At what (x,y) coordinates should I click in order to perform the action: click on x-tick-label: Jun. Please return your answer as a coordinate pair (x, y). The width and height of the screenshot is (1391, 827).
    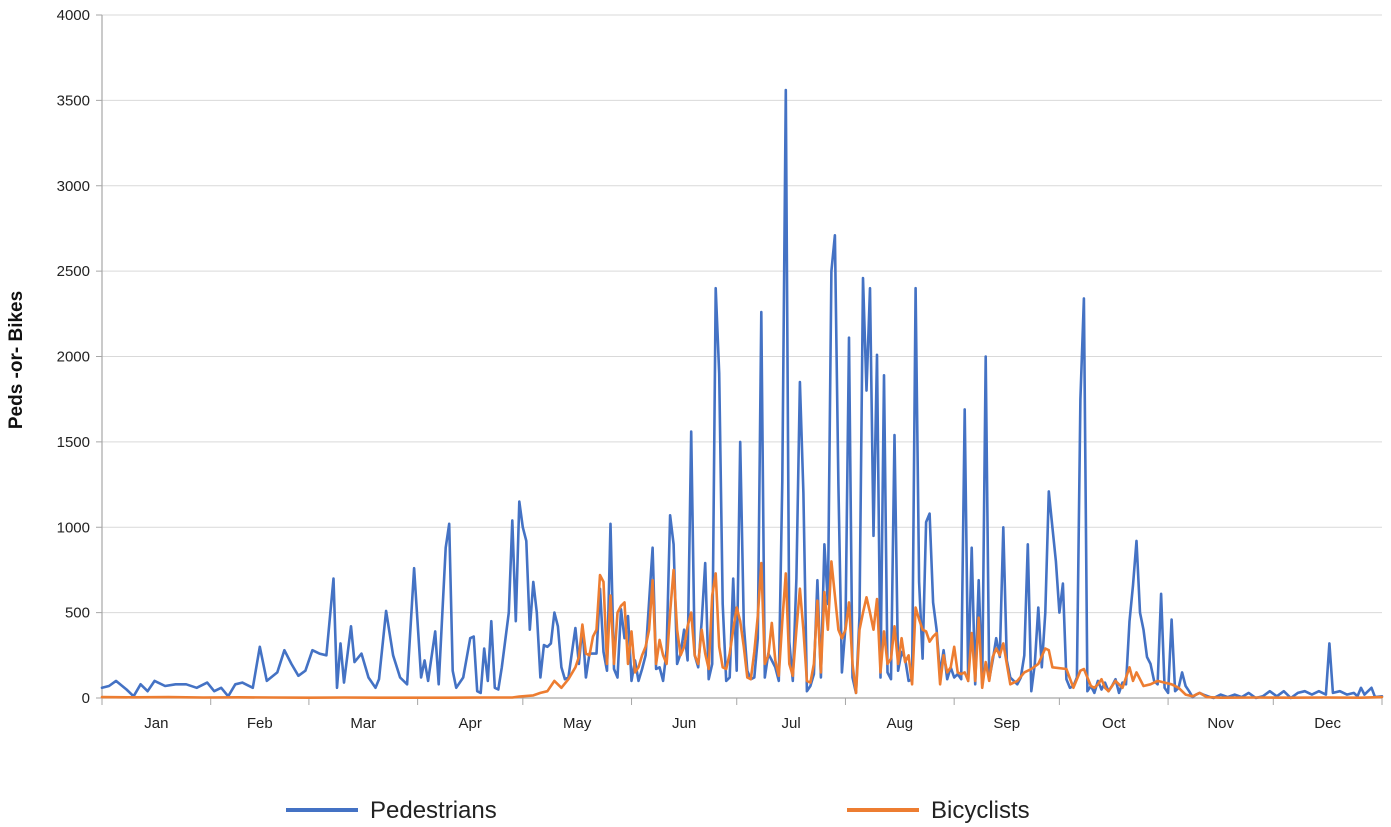
    Looking at the image, I should click on (684, 723).